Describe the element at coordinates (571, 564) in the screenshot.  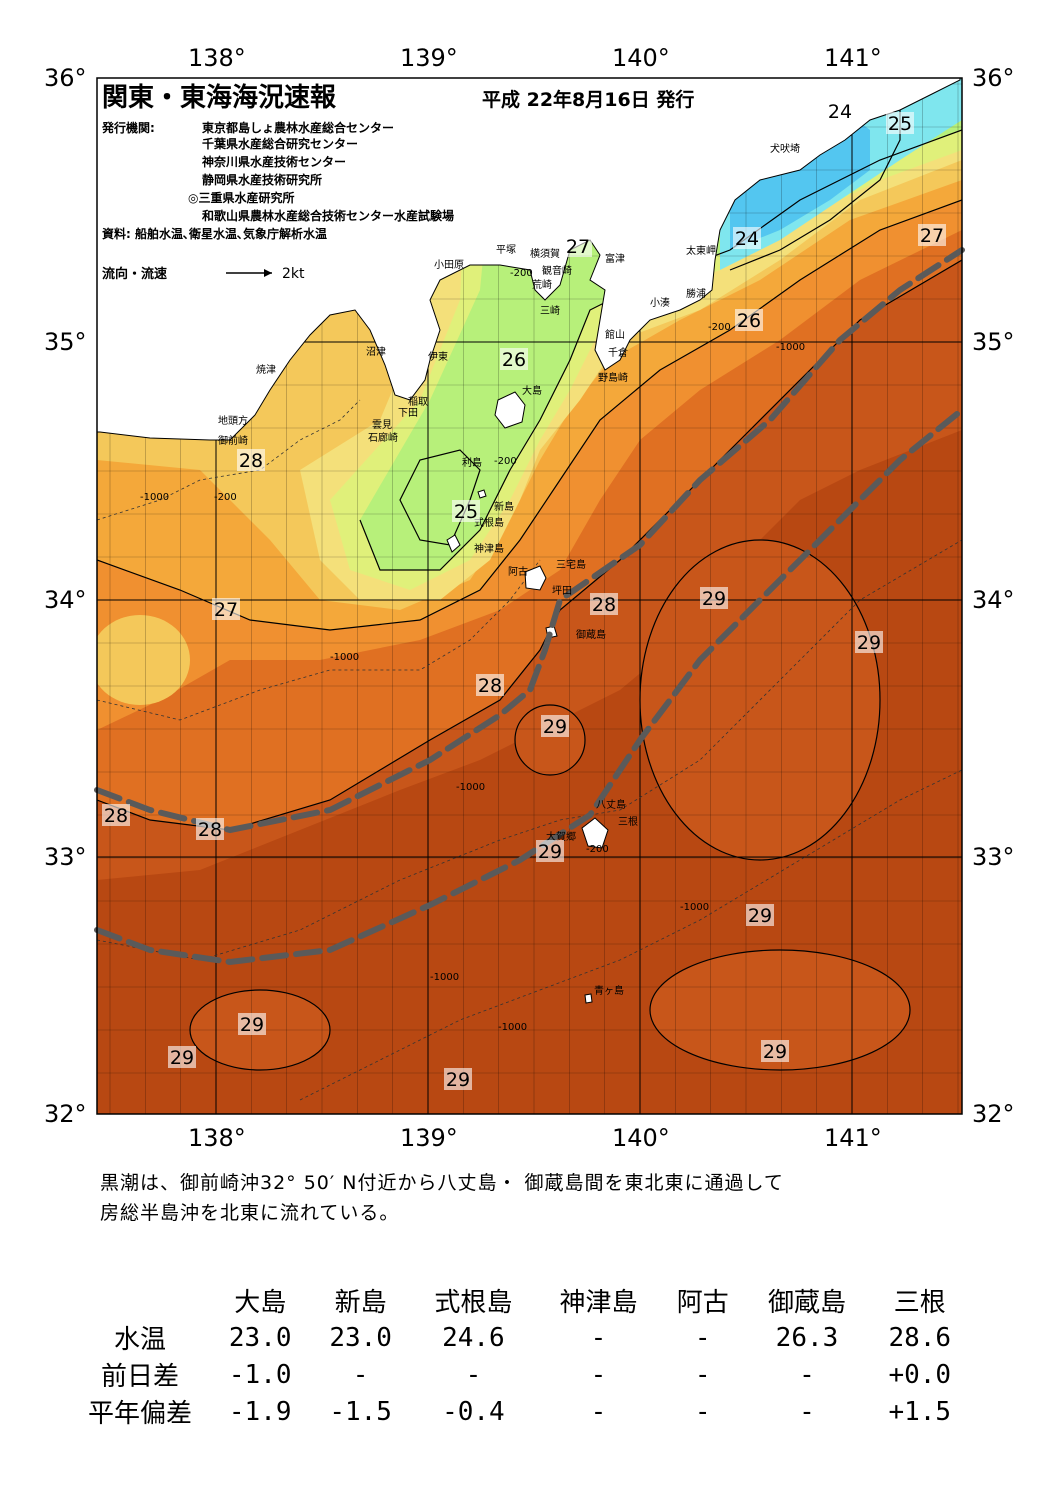
I see `place-name: 三宅島` at that location.